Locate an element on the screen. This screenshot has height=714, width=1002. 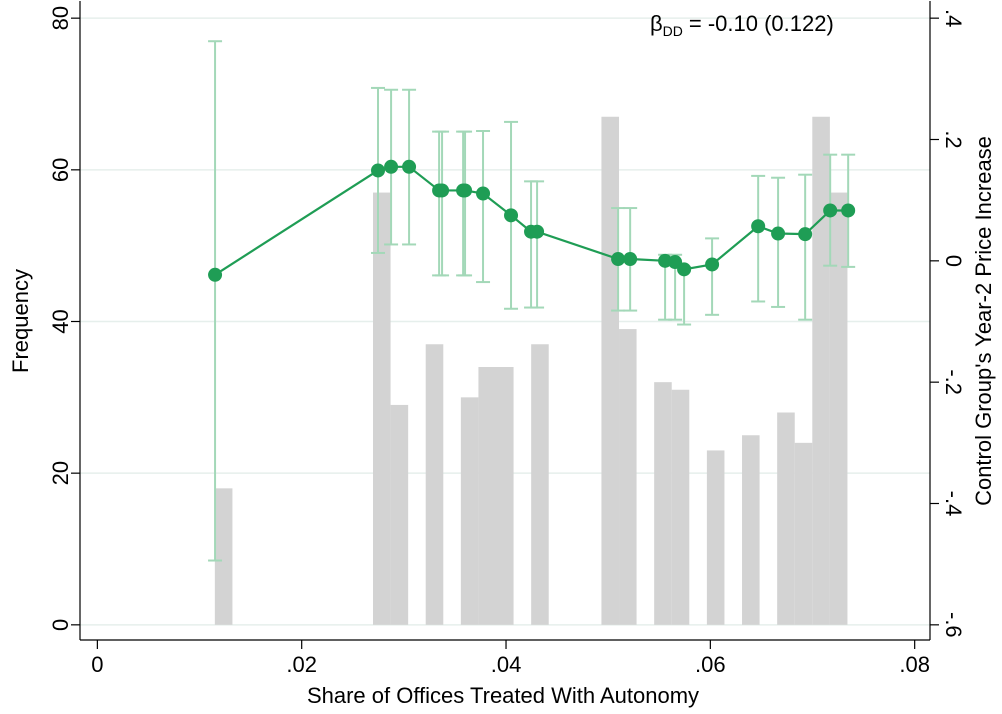
y2-tick-label: -.6 is located at coordinates (953, 625).